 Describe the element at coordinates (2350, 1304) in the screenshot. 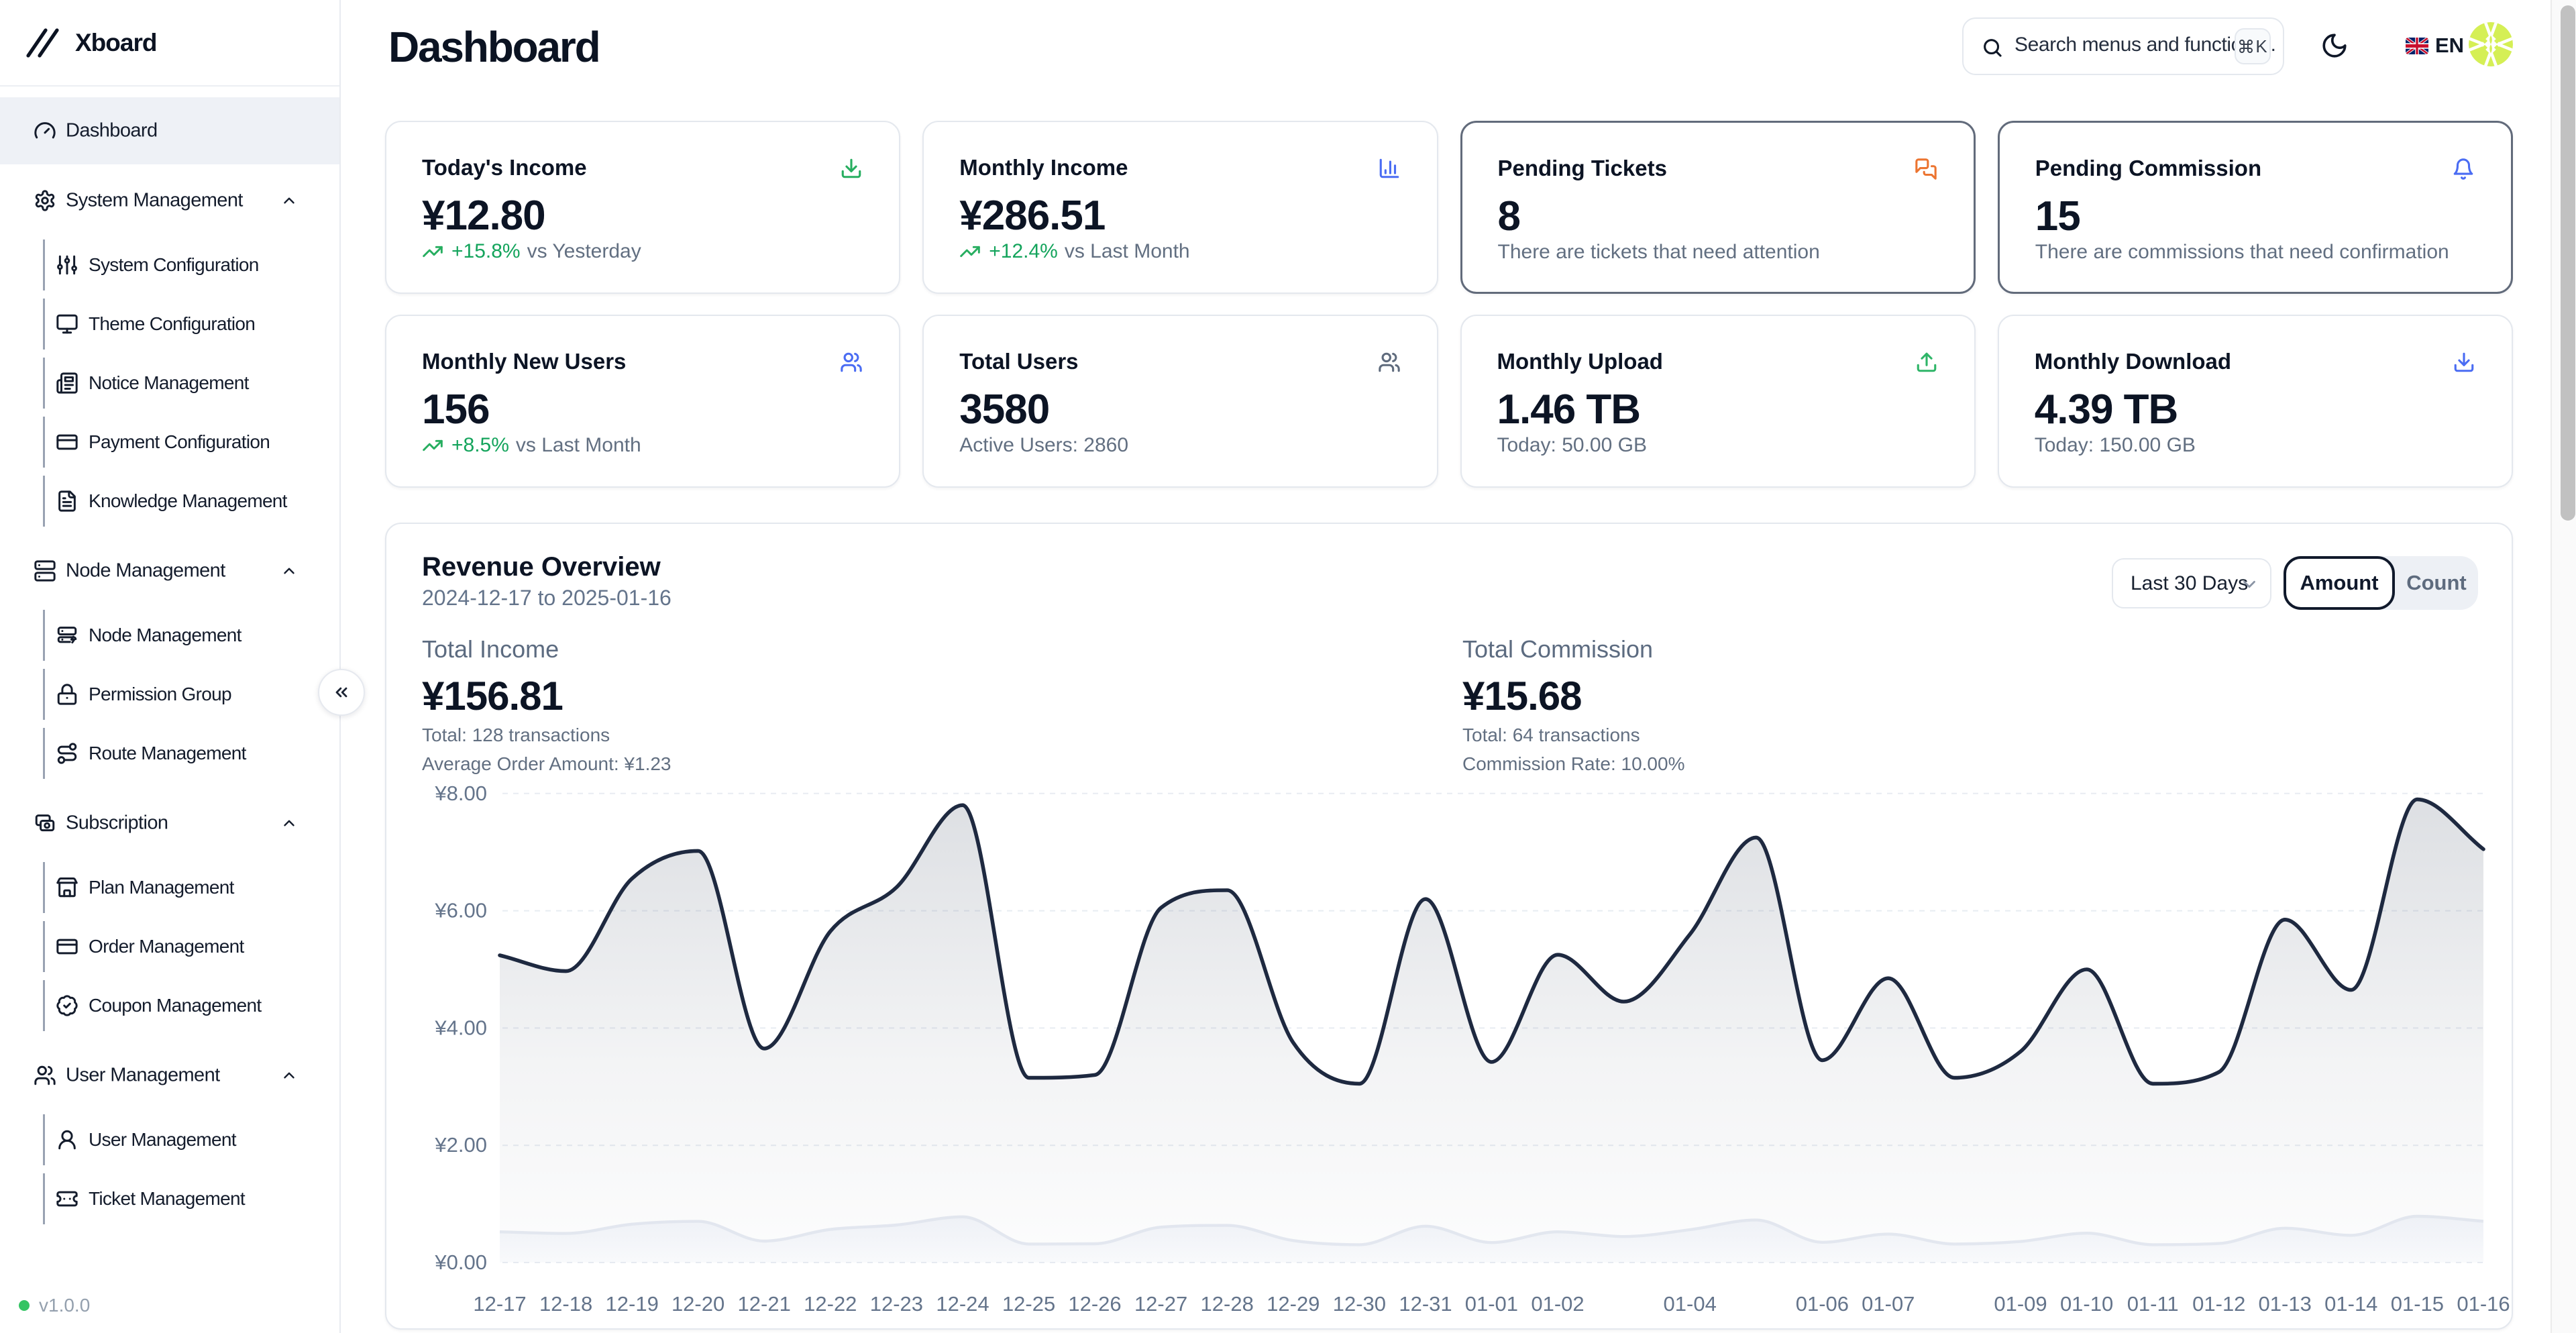

I see `svg-text: 01-14` at that location.